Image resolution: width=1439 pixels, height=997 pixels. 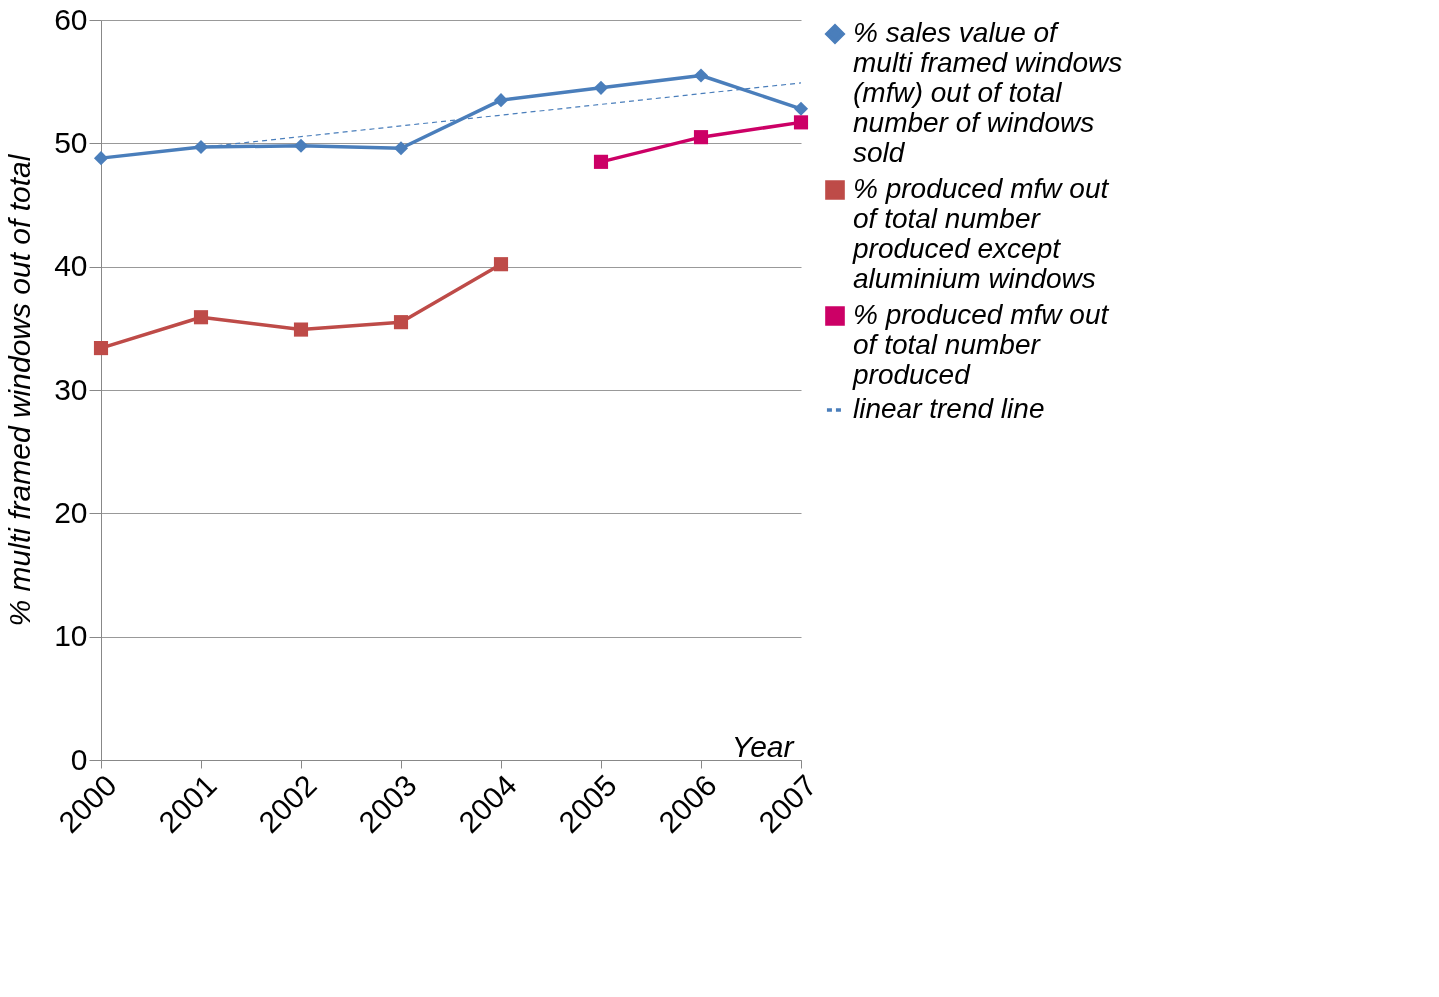 I want to click on legend-label: % sales value of multi framed windows (mfw) out of total number of windows sold, so click(x=988, y=92).